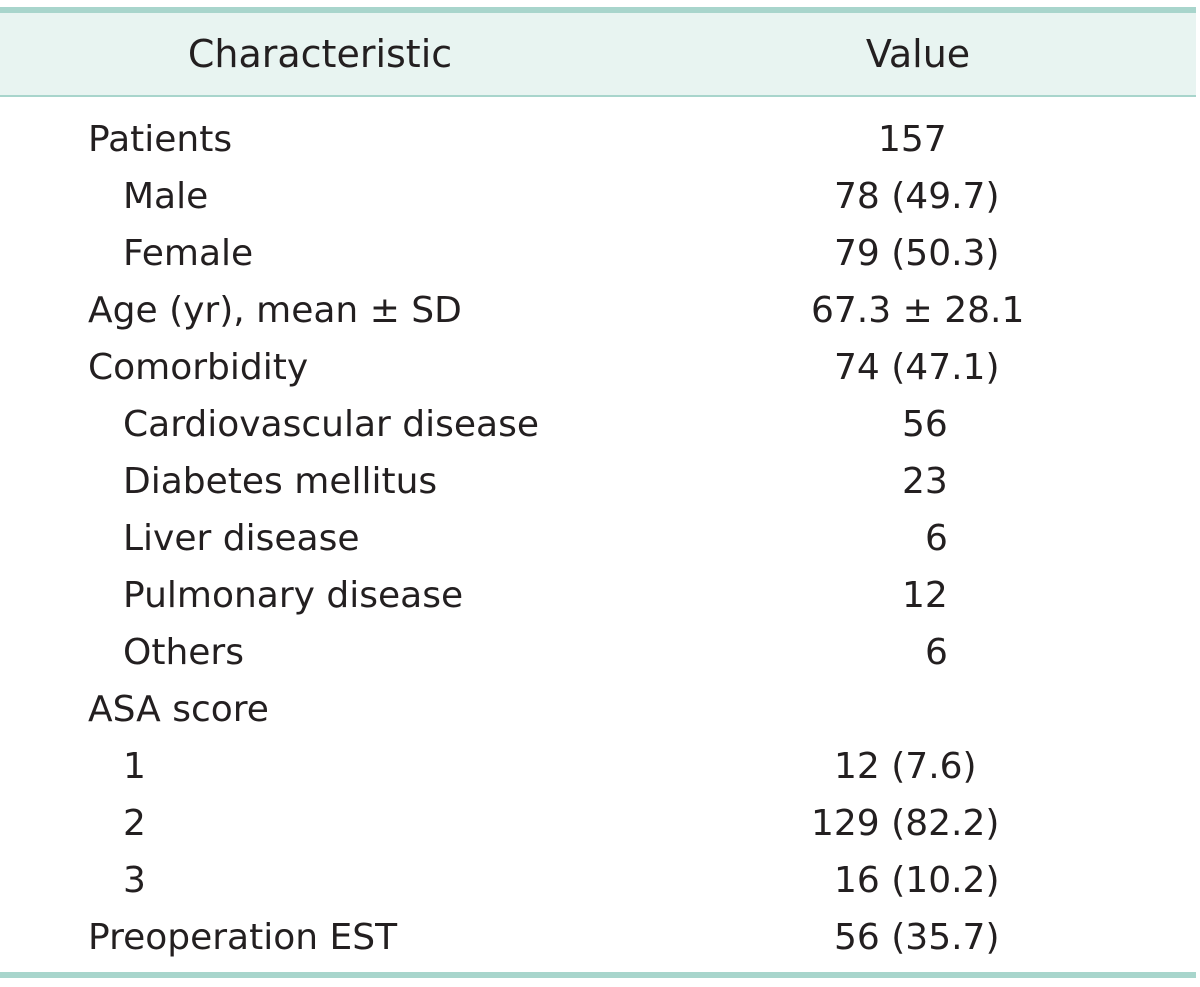 The height and width of the screenshot is (987, 1200). I want to click on row-value: 56, so click(925, 424).